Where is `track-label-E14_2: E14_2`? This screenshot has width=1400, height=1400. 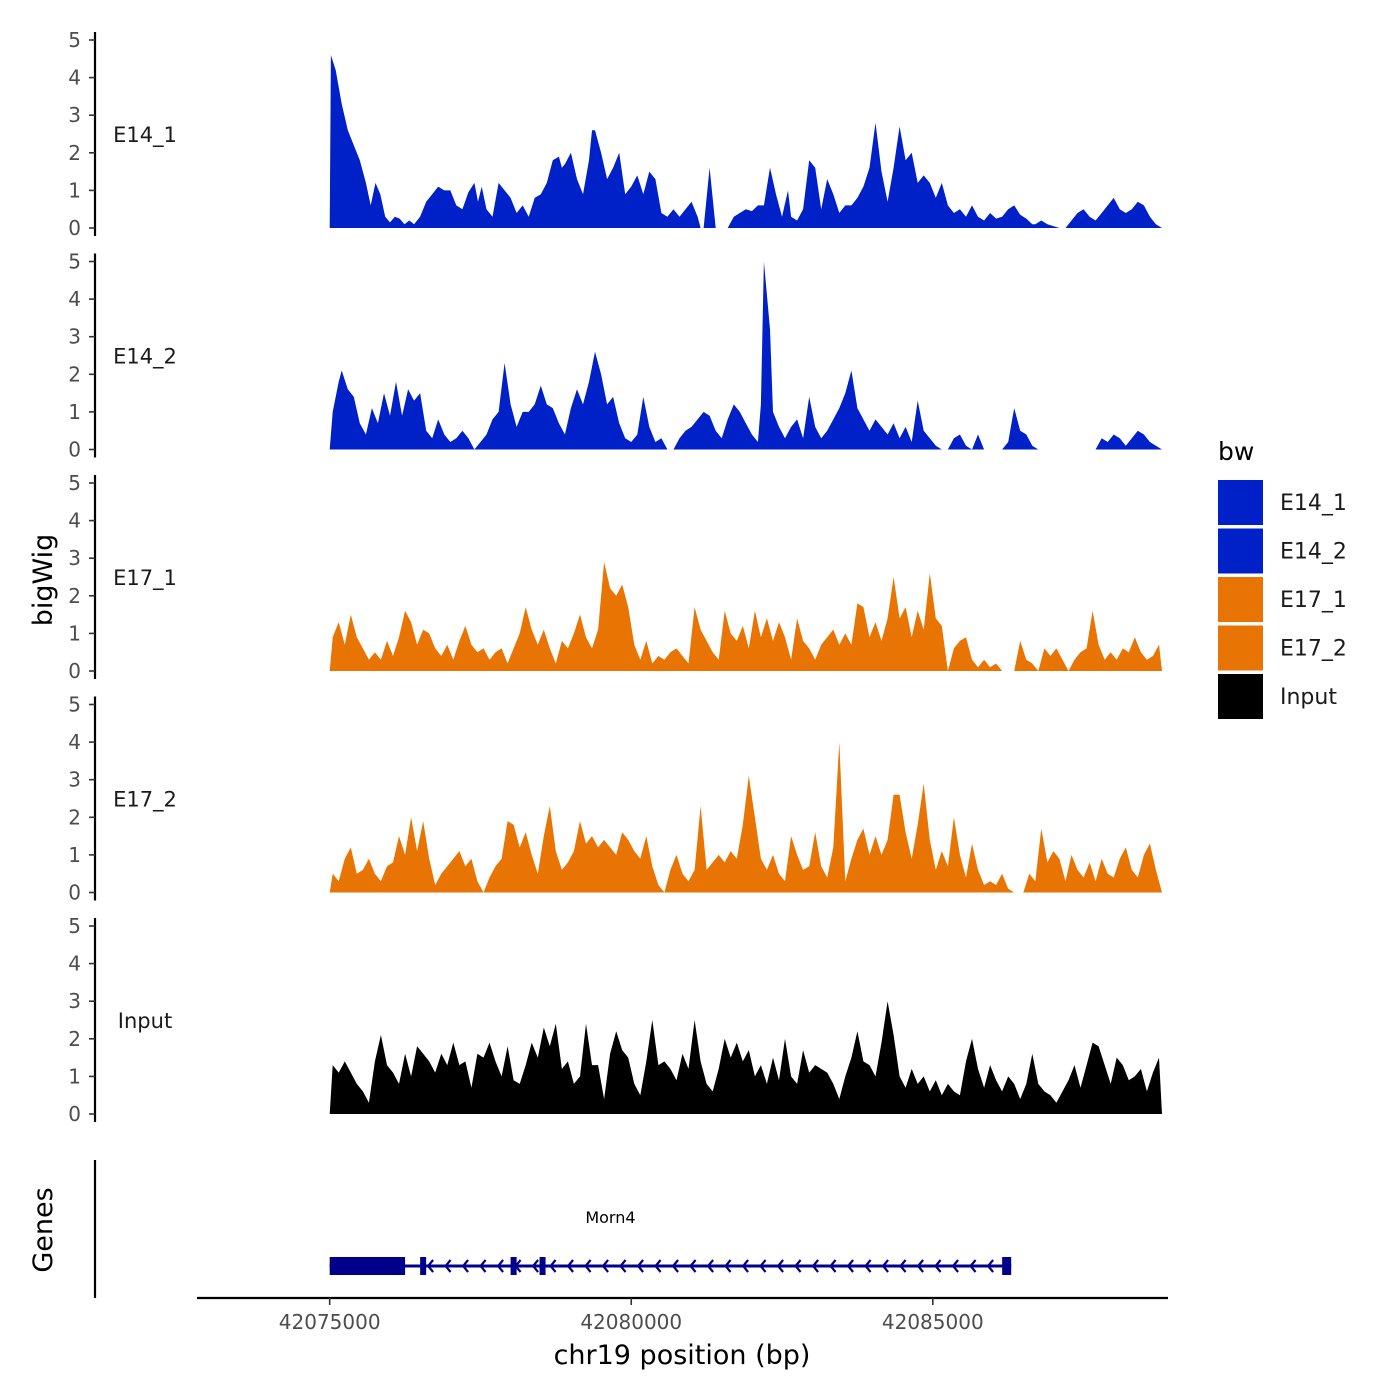
track-label-E14_2: E14_2 is located at coordinates (145, 357).